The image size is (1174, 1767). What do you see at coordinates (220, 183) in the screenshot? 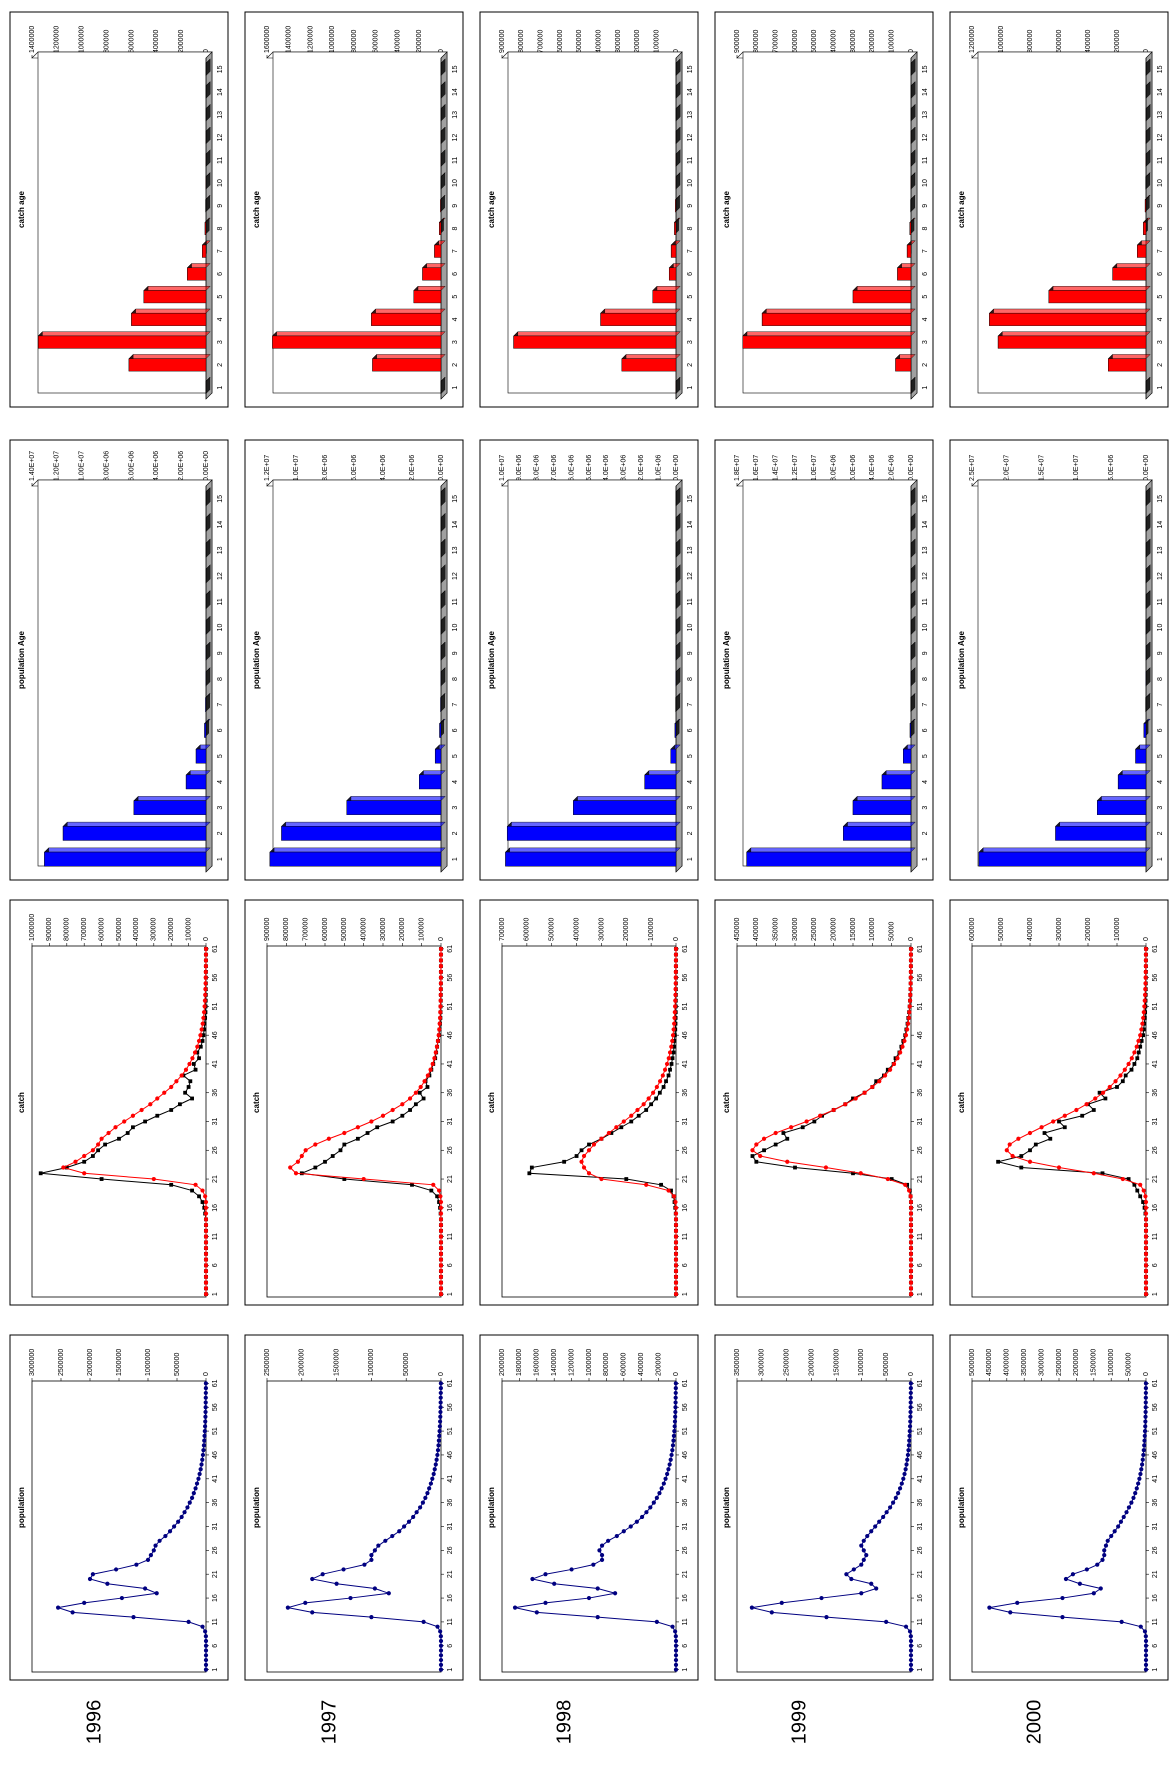
I see `category-tick-label: 10` at bounding box center [220, 183].